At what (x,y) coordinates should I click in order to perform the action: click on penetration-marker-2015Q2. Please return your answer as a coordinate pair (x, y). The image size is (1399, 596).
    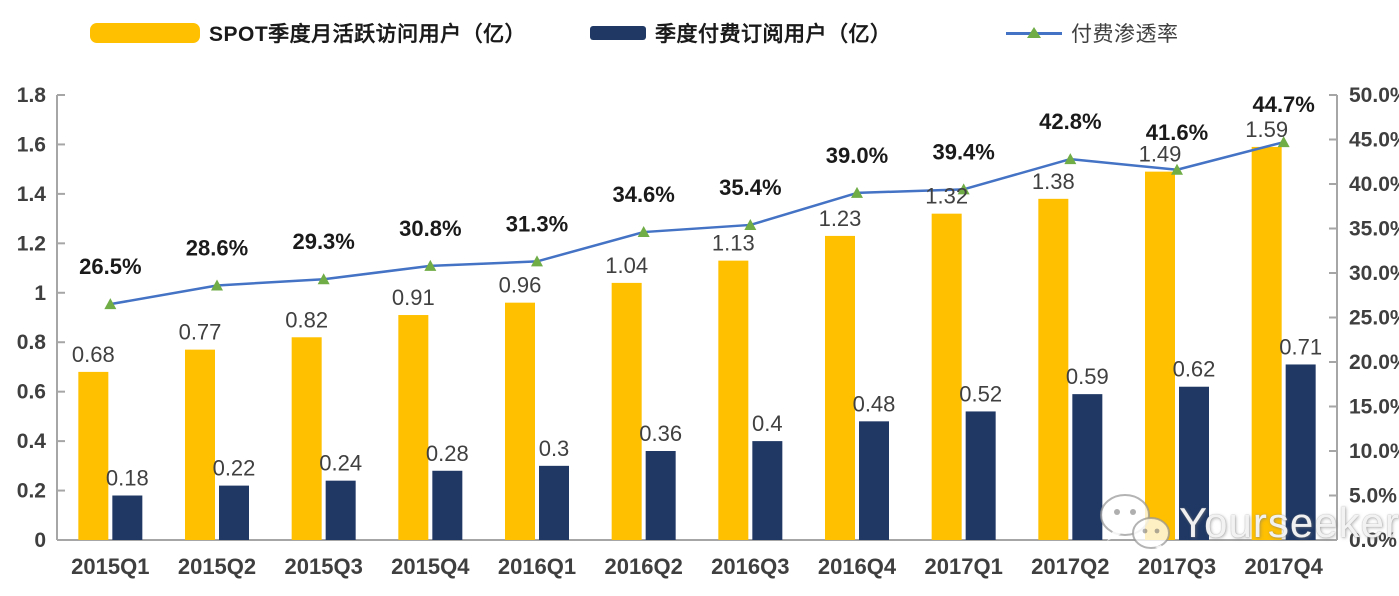
    Looking at the image, I should click on (217, 285).